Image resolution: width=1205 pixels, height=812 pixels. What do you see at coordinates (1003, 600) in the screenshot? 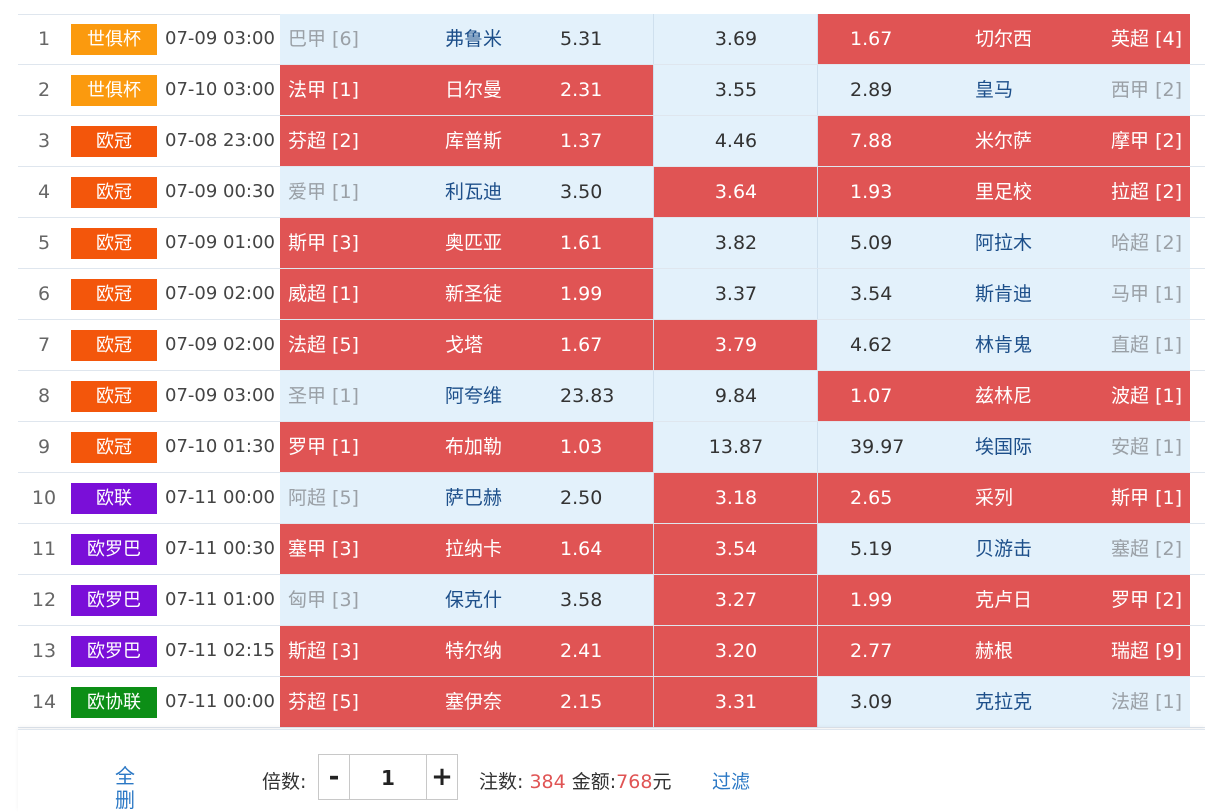
I see `away-win-option: 1.99 克卢日 罗甲 [2]` at bounding box center [1003, 600].